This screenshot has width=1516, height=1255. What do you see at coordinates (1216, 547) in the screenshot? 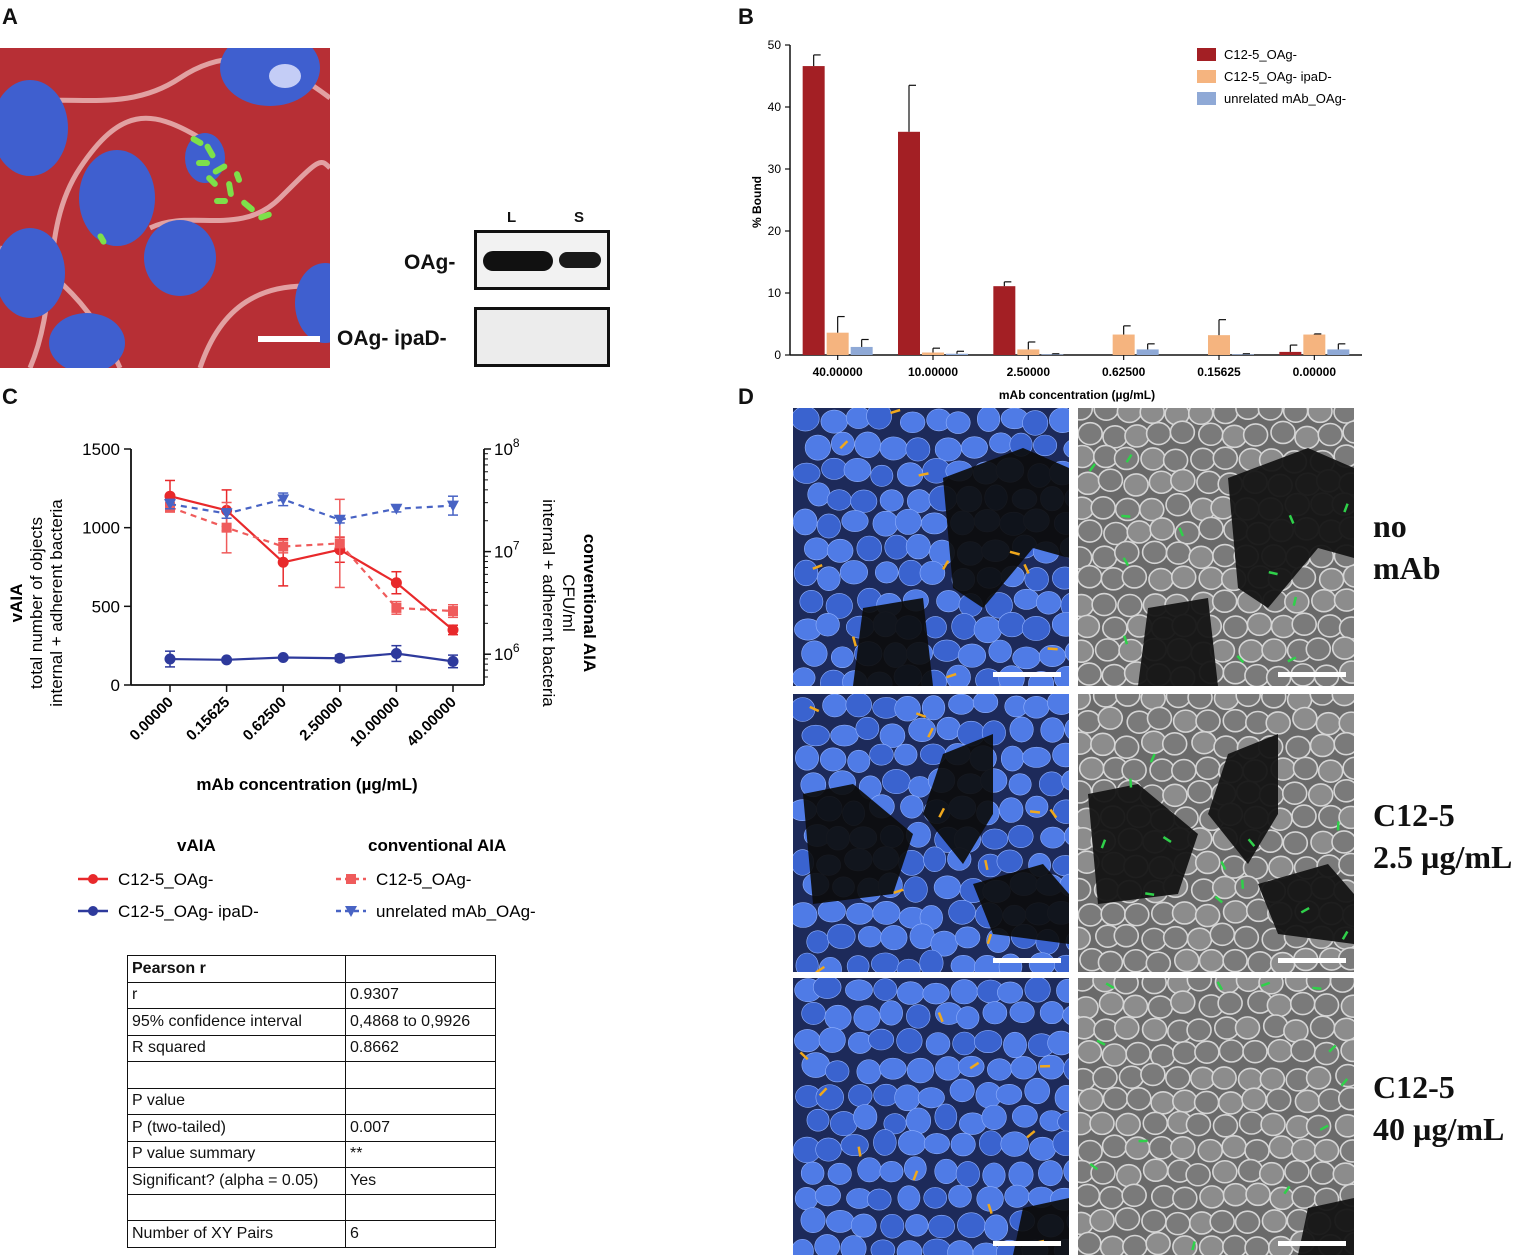
I see `micrograph-membrane-no-mab` at bounding box center [1216, 547].